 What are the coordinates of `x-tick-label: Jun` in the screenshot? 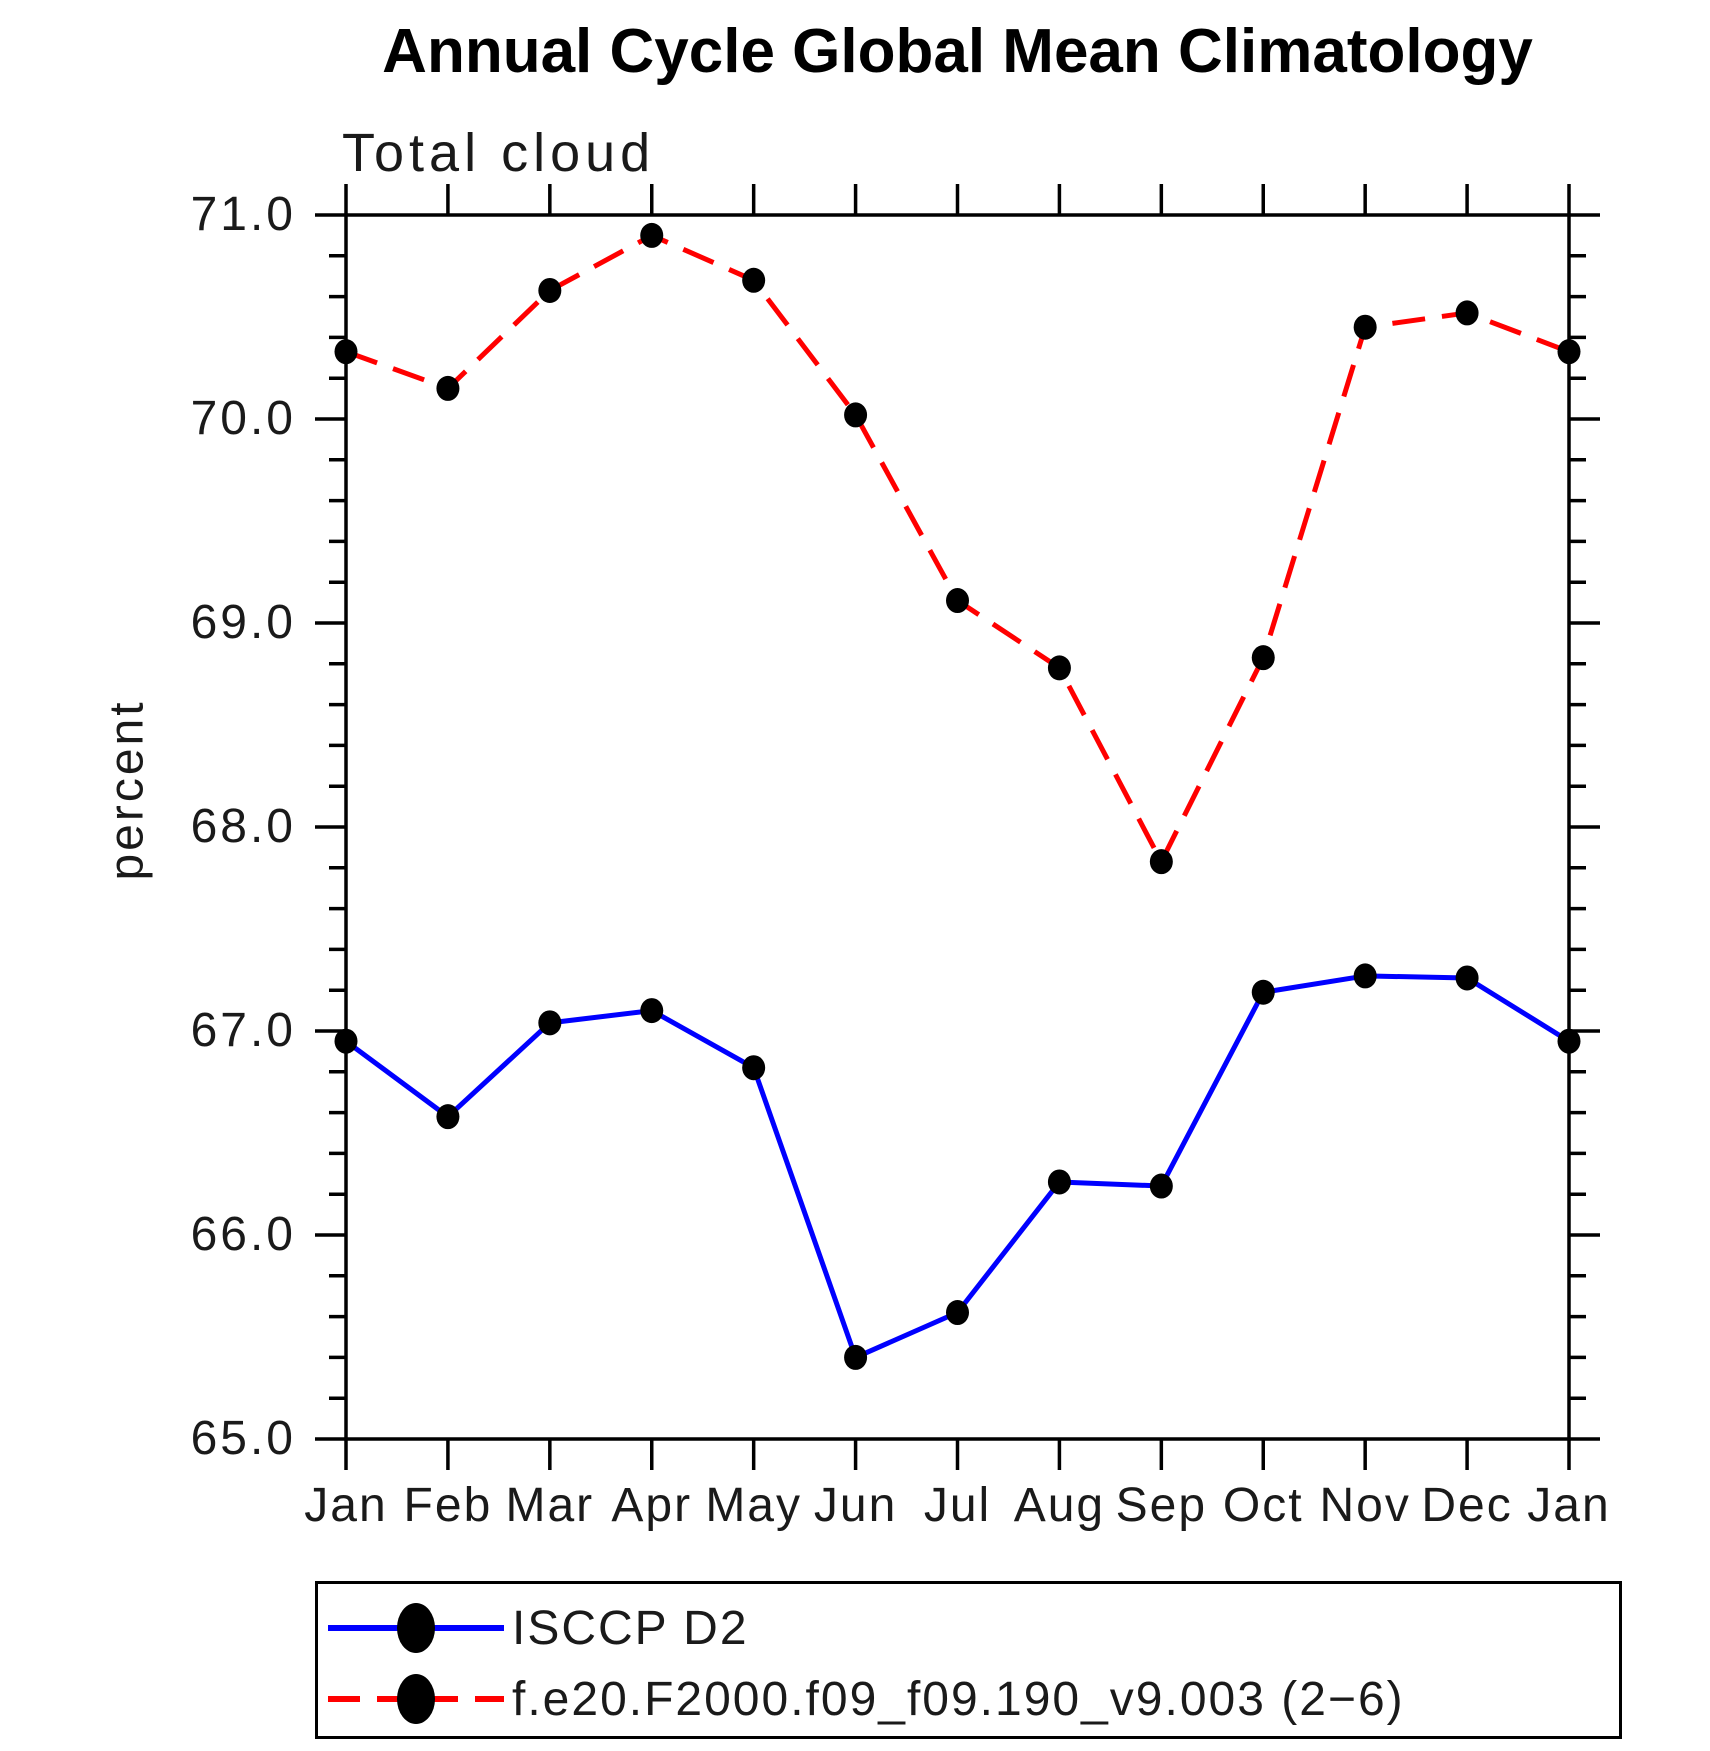 It's located at (855, 1505).